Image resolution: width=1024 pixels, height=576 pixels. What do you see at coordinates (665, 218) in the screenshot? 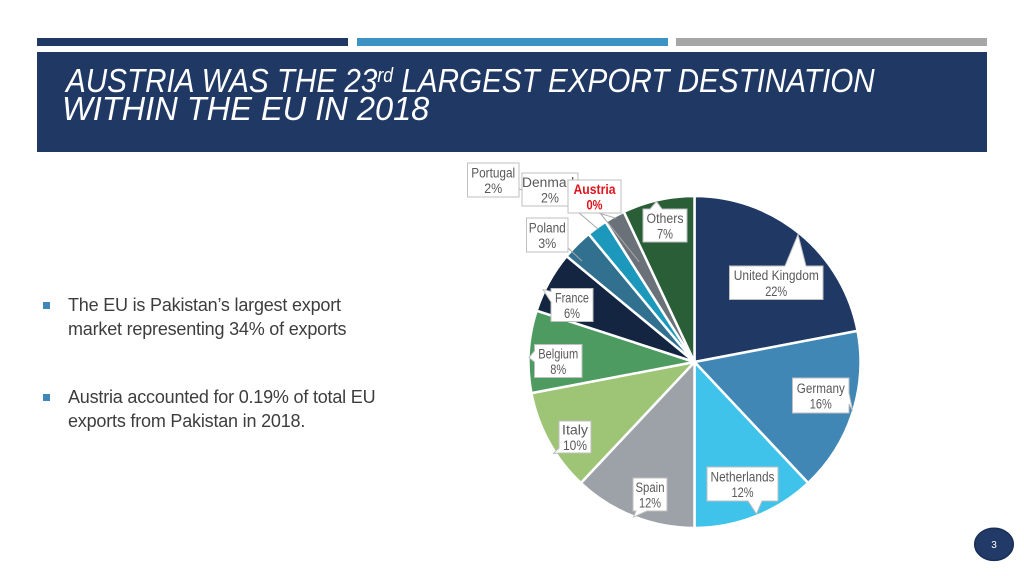
I see `svg-text: Others` at bounding box center [665, 218].